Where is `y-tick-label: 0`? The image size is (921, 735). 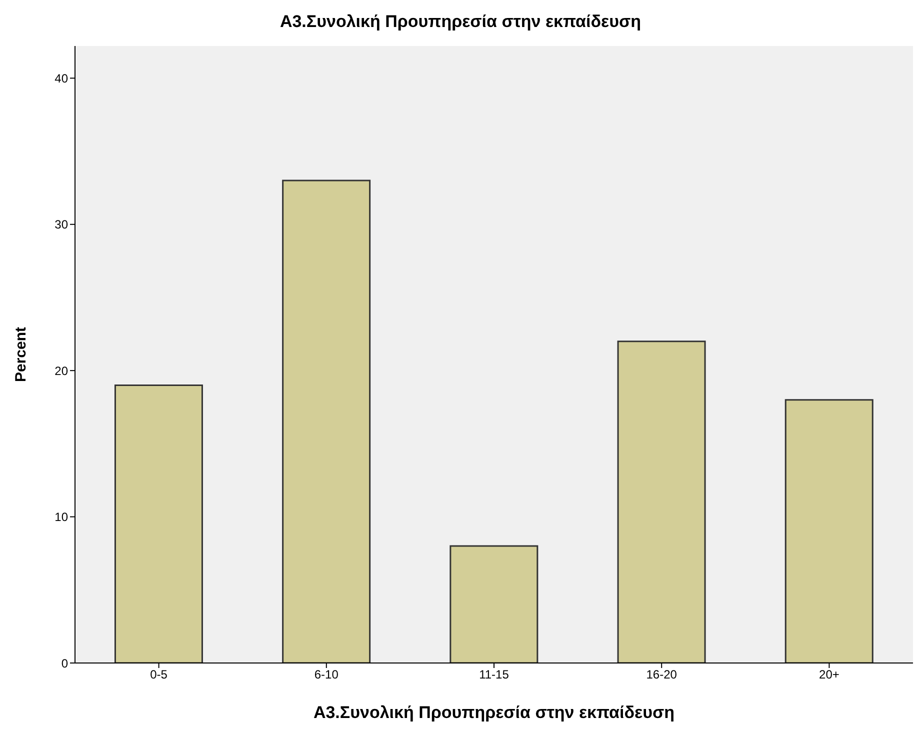 y-tick-label: 0 is located at coordinates (64, 663).